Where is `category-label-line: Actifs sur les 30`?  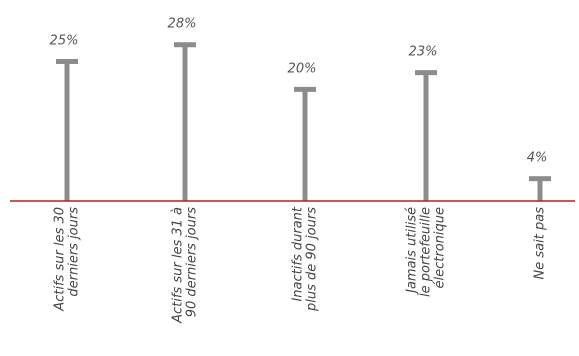 category-label-line: Actifs sur les 30 is located at coordinates (60, 259).